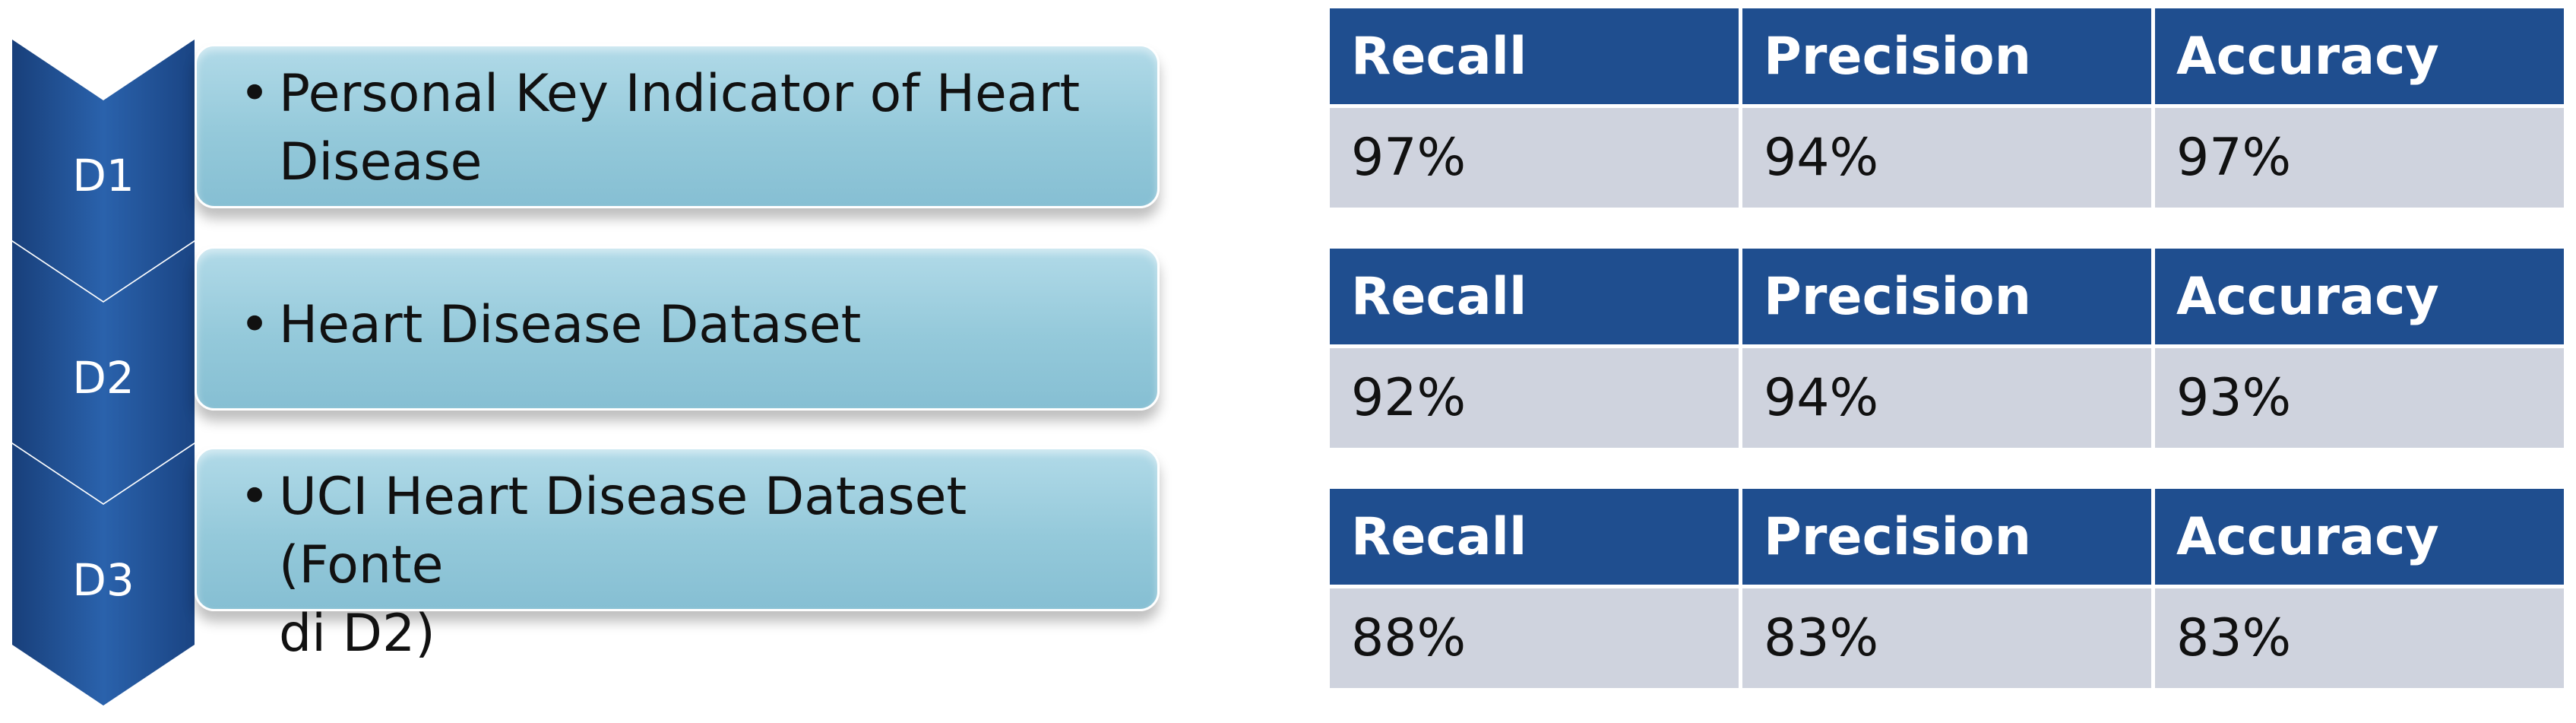  I want to click on chevron-d2: D2, so click(114, 372).